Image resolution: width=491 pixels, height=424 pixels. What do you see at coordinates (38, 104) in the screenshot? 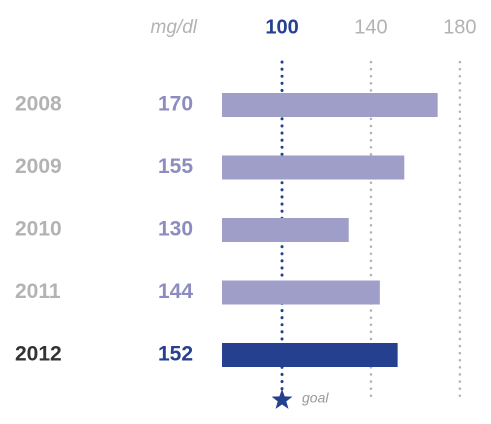
I see `category-label: 2008` at bounding box center [38, 104].